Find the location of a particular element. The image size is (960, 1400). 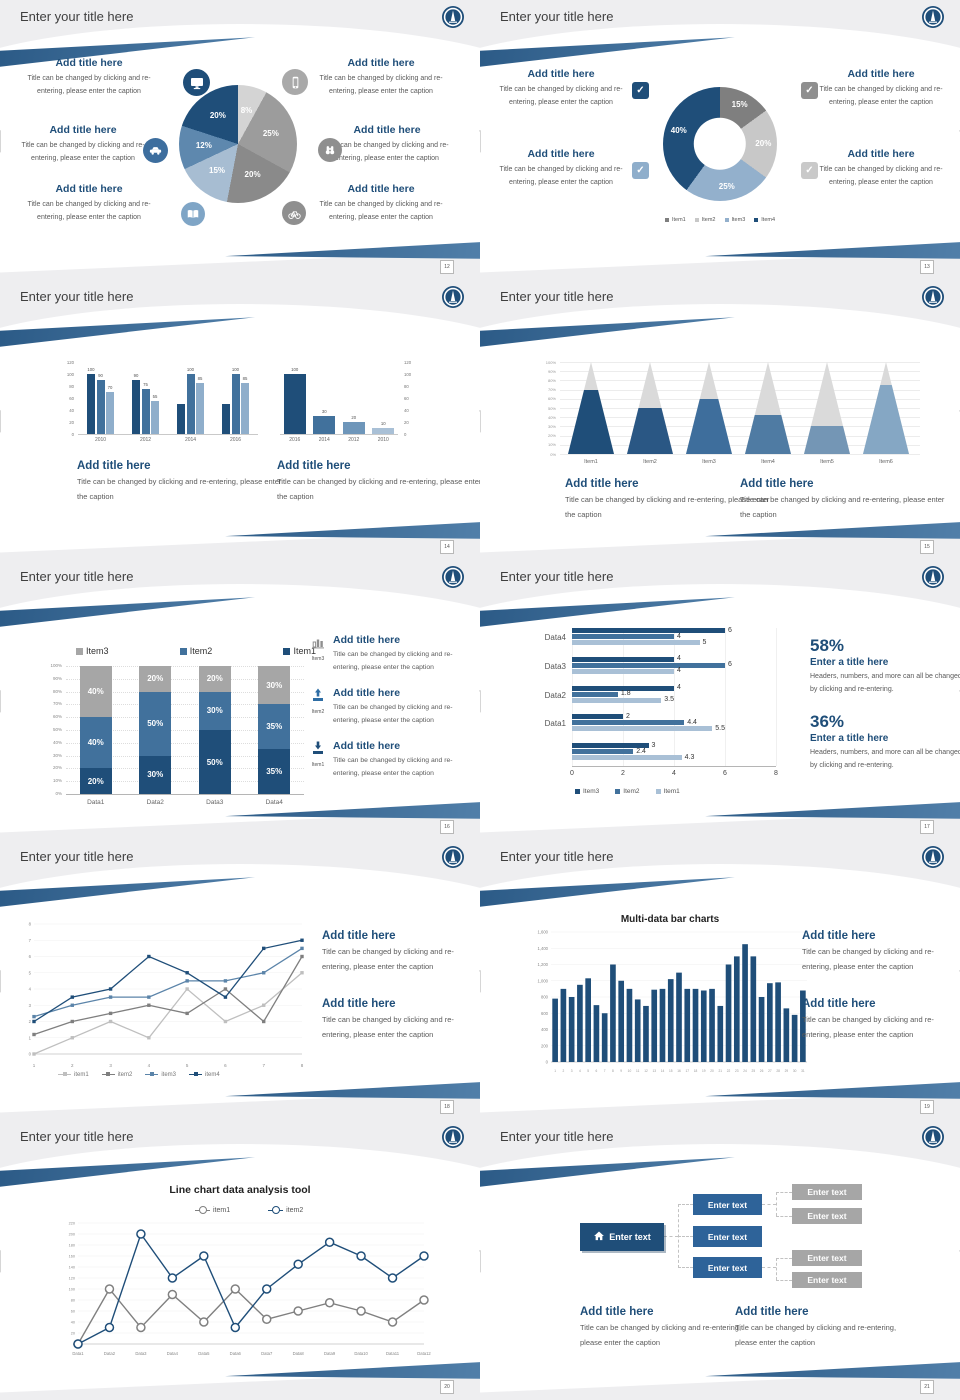

text: 40 is located at coordinates (73, 1323).